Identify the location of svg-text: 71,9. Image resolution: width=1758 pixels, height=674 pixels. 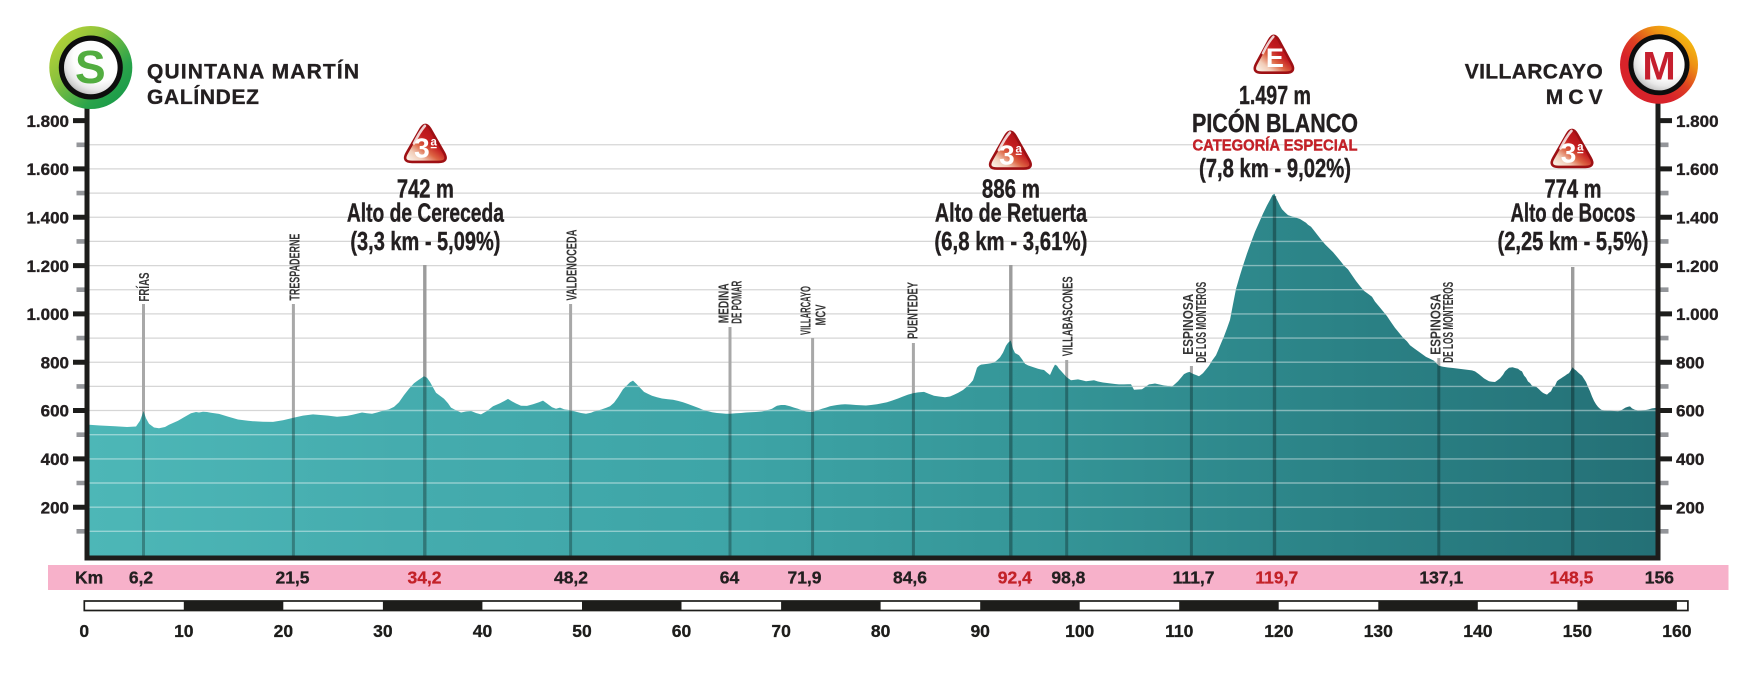
(804, 578).